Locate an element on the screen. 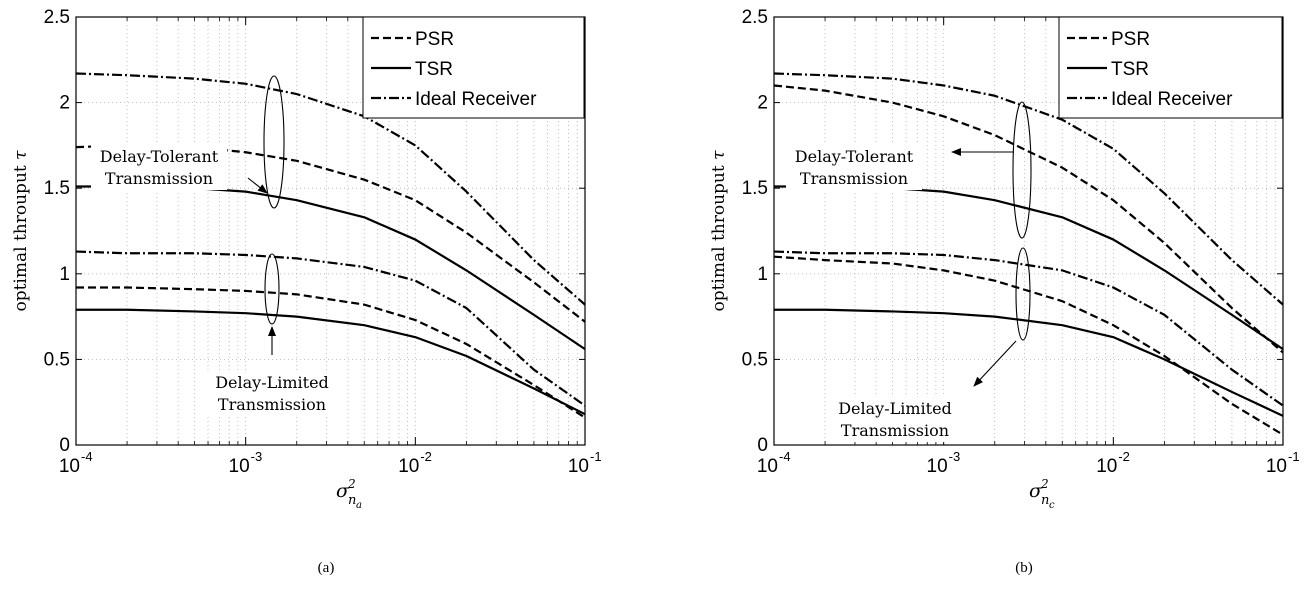  x-axis-label: σ 2 n c is located at coordinates (1042, 494).